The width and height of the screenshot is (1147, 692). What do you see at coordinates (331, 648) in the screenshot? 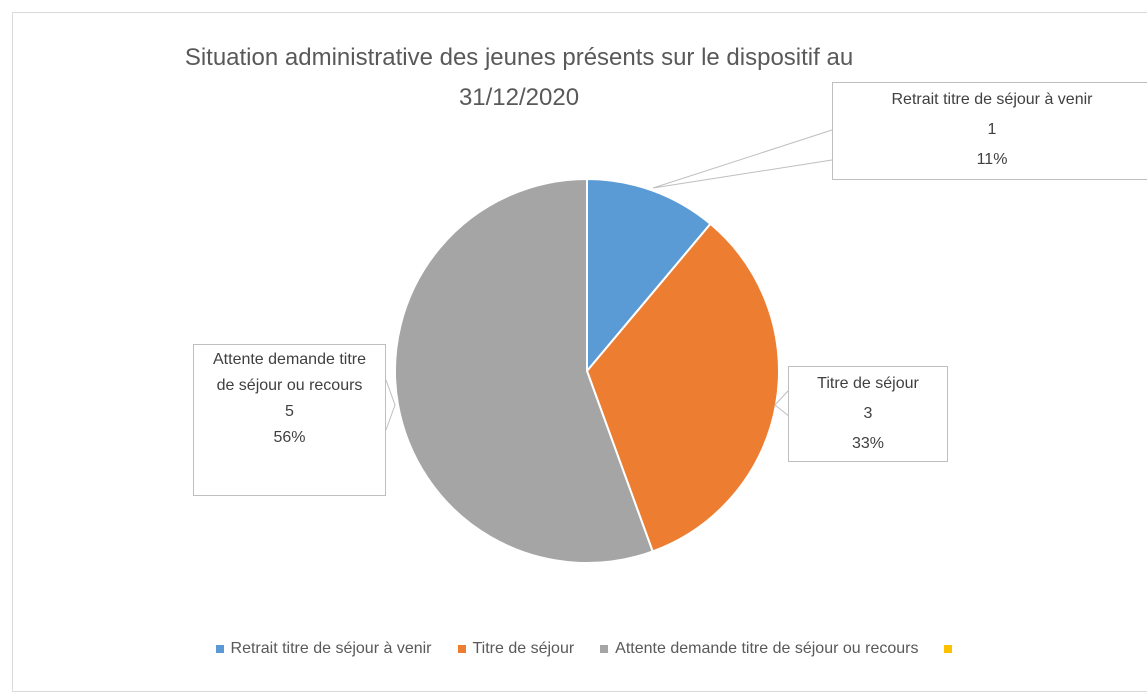
I see `legend-label: Retrait titre de séjour à venir` at bounding box center [331, 648].